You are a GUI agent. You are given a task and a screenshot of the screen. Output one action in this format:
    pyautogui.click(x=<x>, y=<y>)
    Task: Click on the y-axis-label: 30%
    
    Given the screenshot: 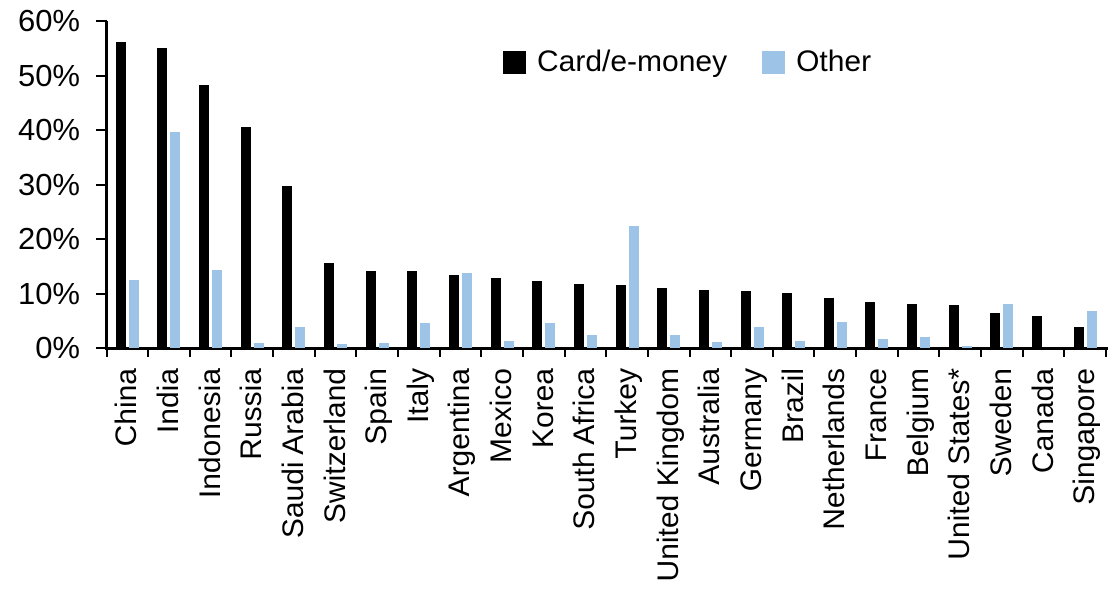 What is the action you would take?
    pyautogui.click(x=48, y=184)
    